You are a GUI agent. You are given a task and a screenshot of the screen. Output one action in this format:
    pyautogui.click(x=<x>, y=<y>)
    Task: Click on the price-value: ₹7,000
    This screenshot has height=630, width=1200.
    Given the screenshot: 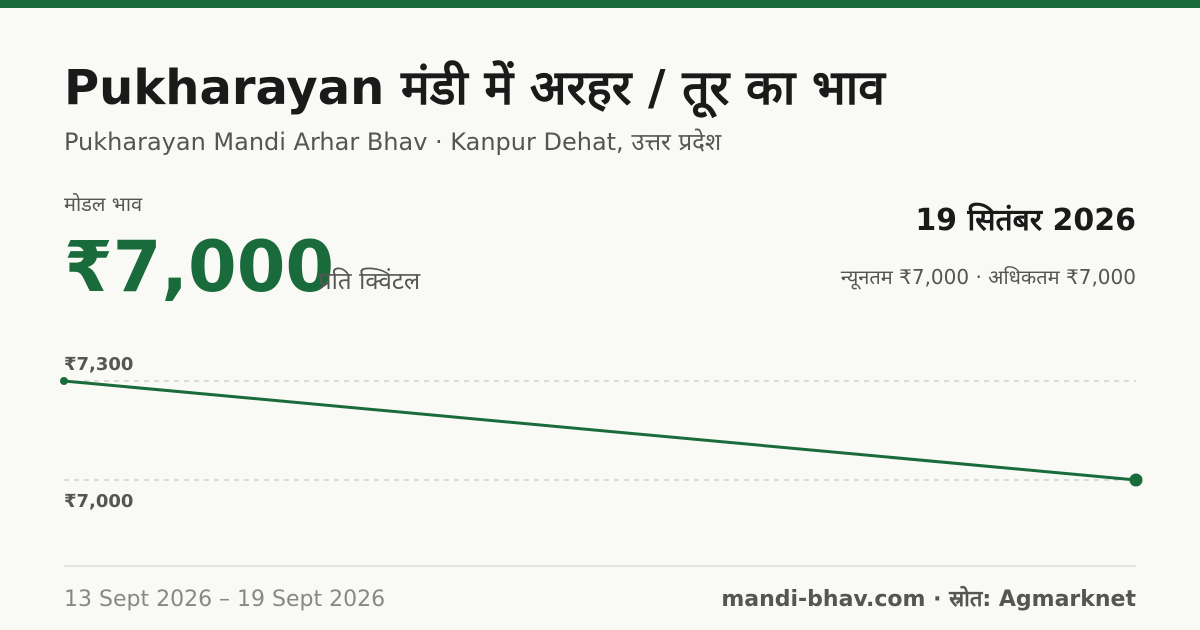 What is the action you would take?
    pyautogui.click(x=199, y=267)
    